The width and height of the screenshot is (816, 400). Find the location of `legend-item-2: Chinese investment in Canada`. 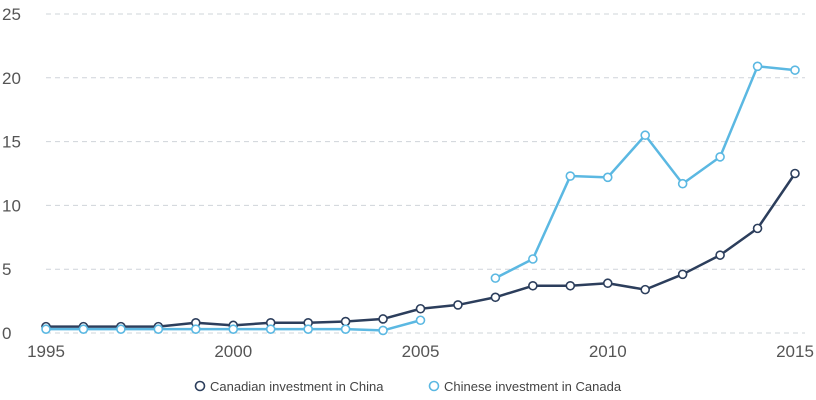

legend-item-2: Chinese investment in Canada is located at coordinates (525, 386).